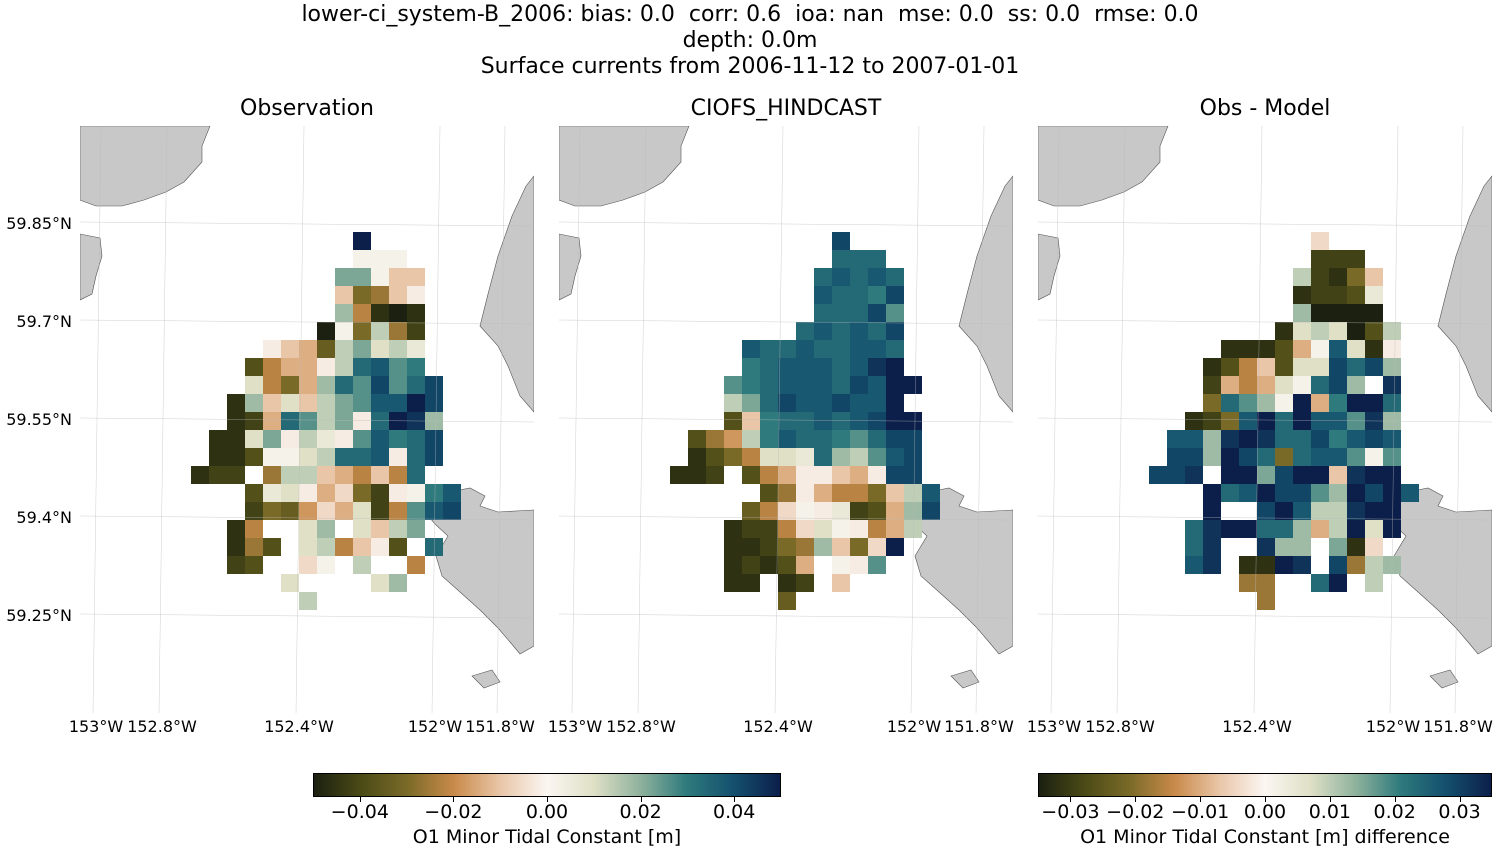 The image size is (1500, 850). What do you see at coordinates (547, 785) in the screenshot?
I see `colorbar-observation` at bounding box center [547, 785].